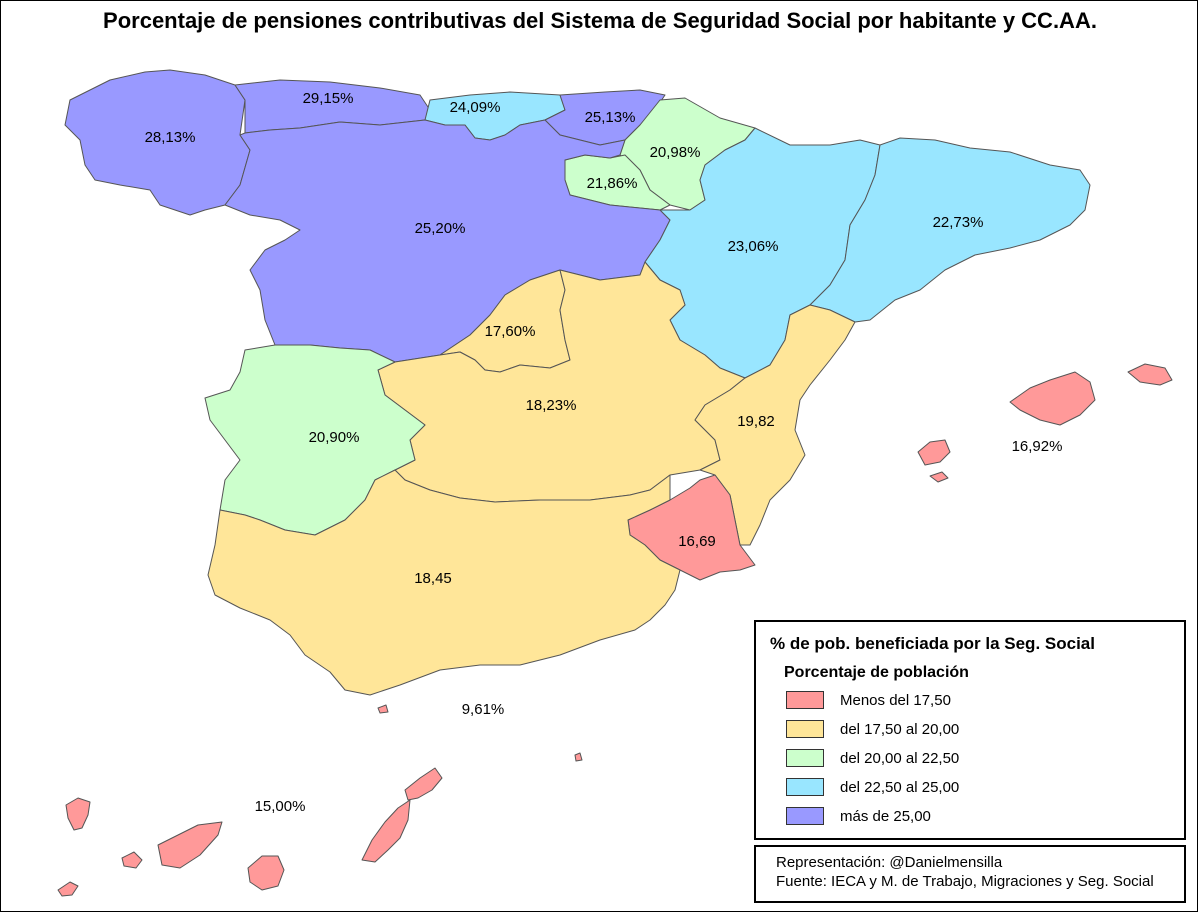 This screenshot has width=1200, height=914. What do you see at coordinates (756, 421) in the screenshot?
I see `label-valencia: 19,82` at bounding box center [756, 421].